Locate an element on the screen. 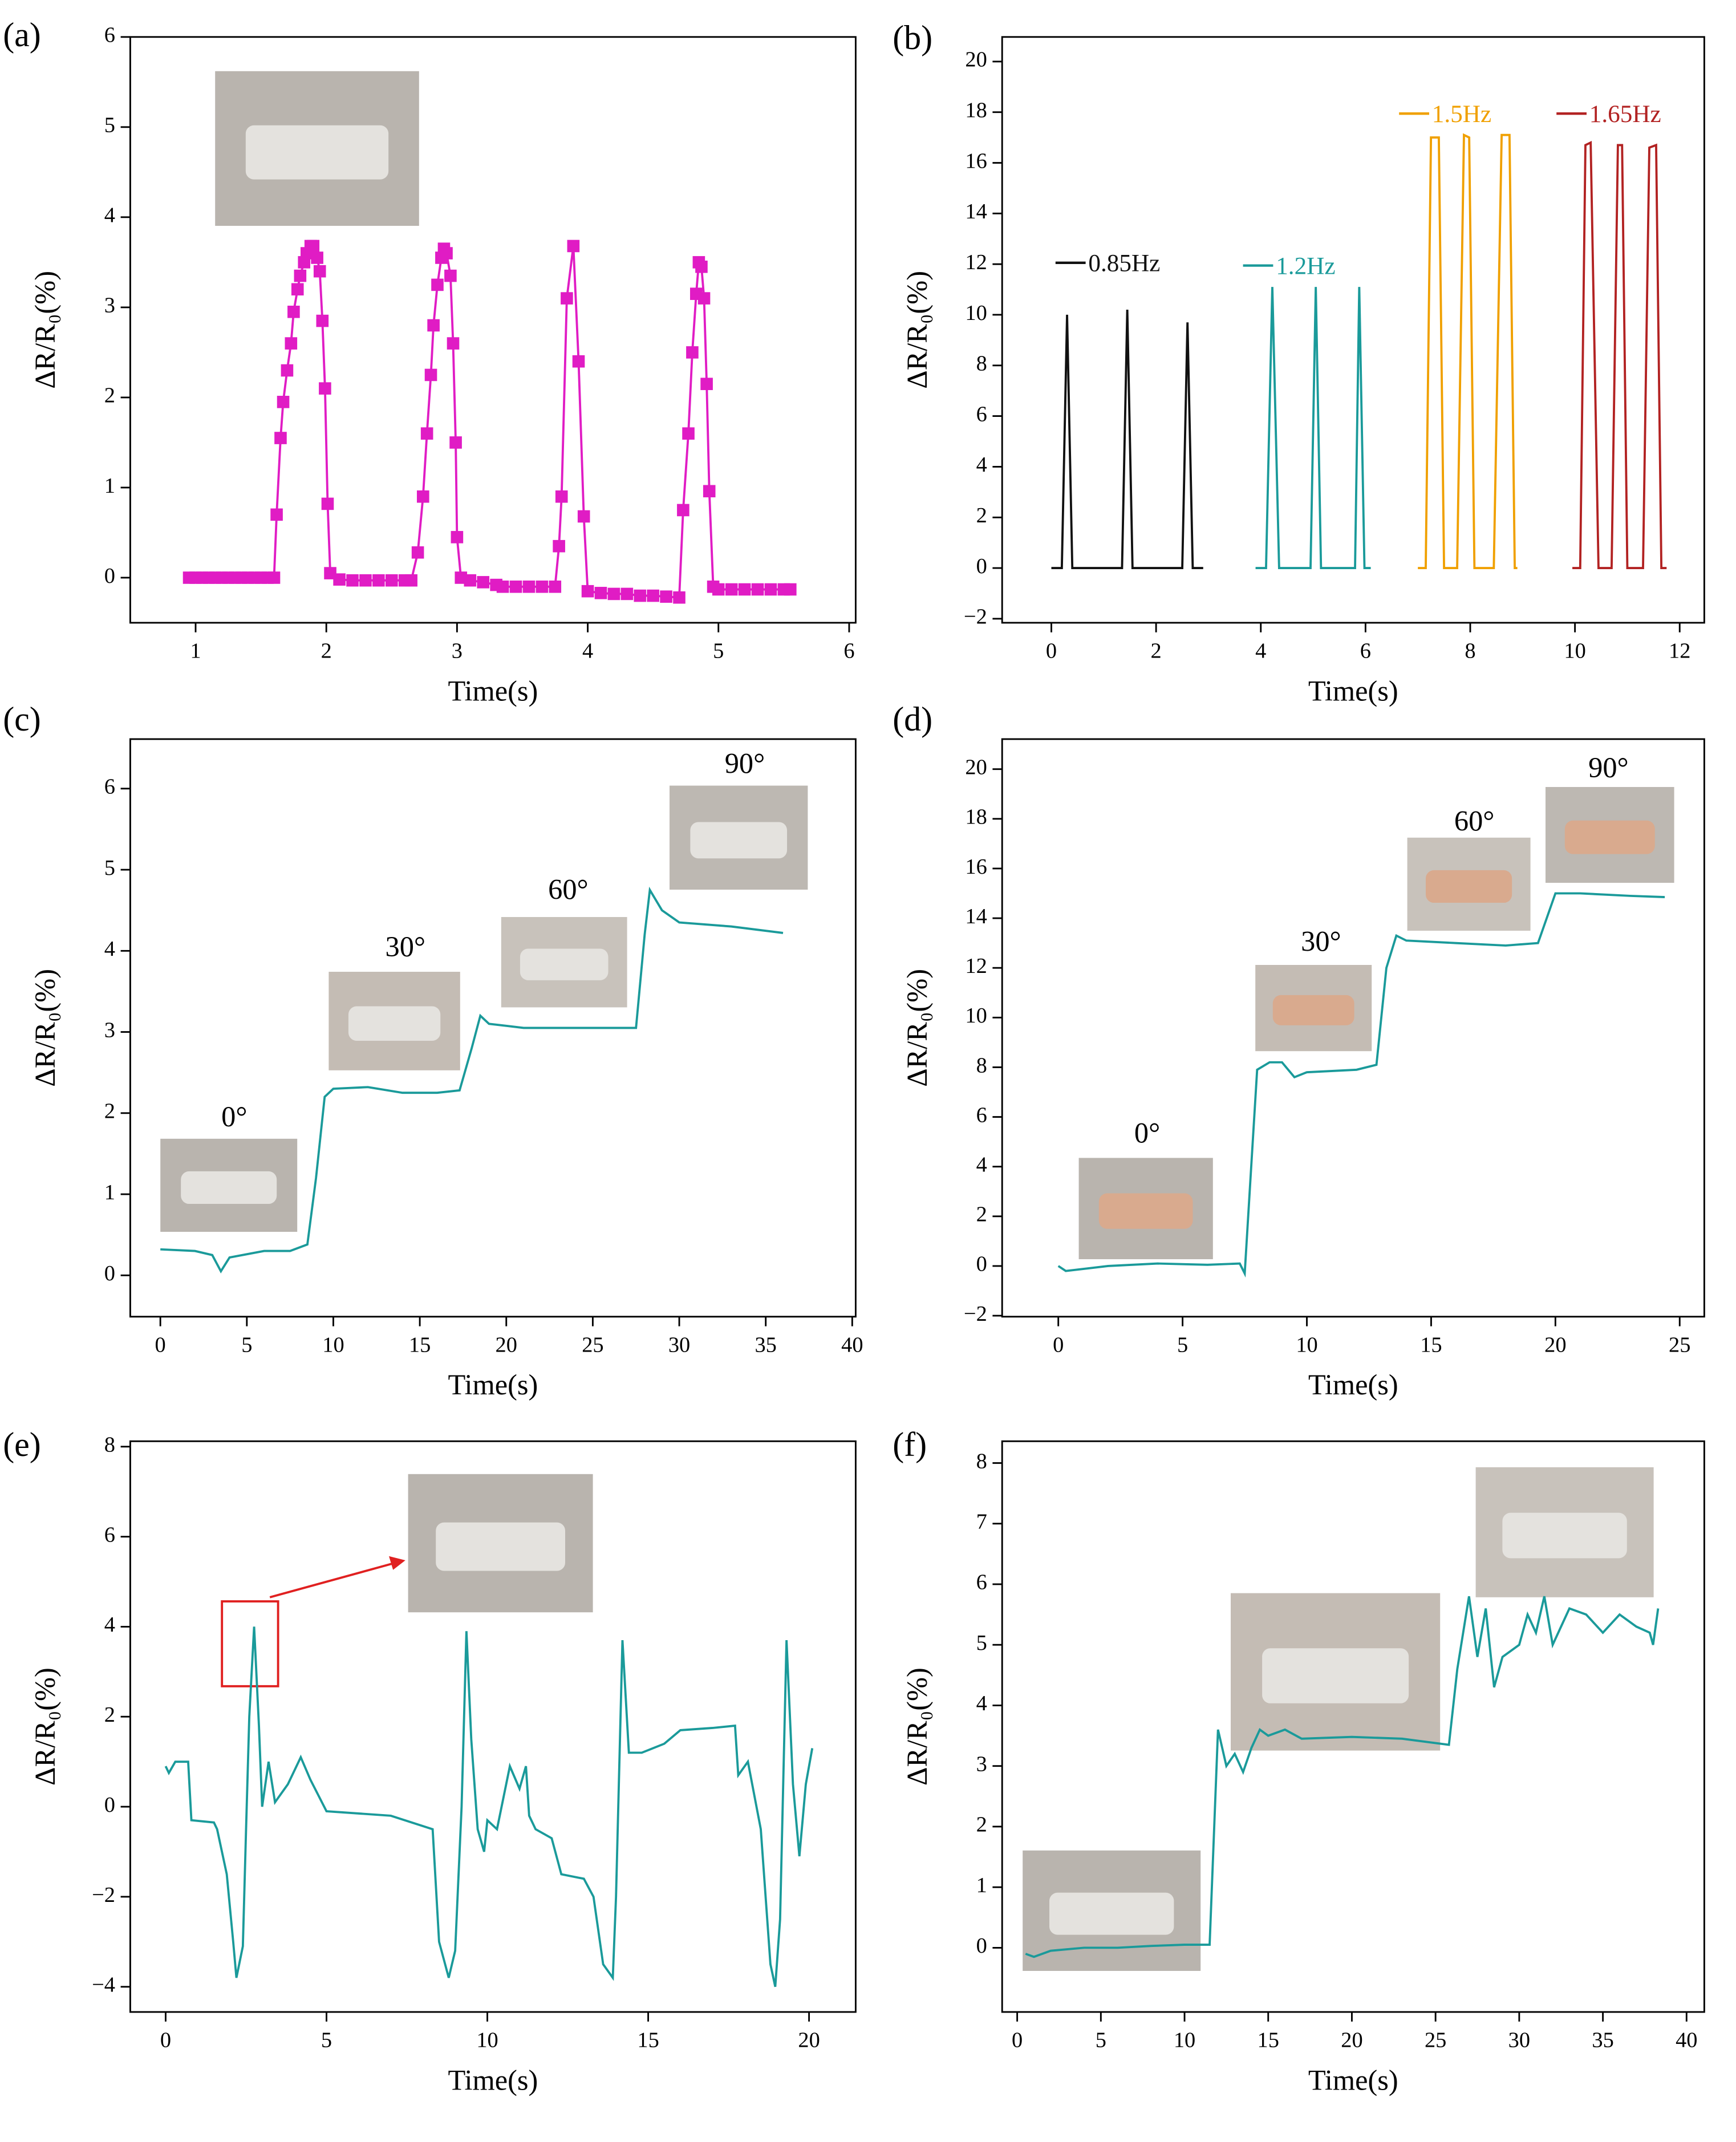  x-tick-label: 8 is located at coordinates (1470, 651).